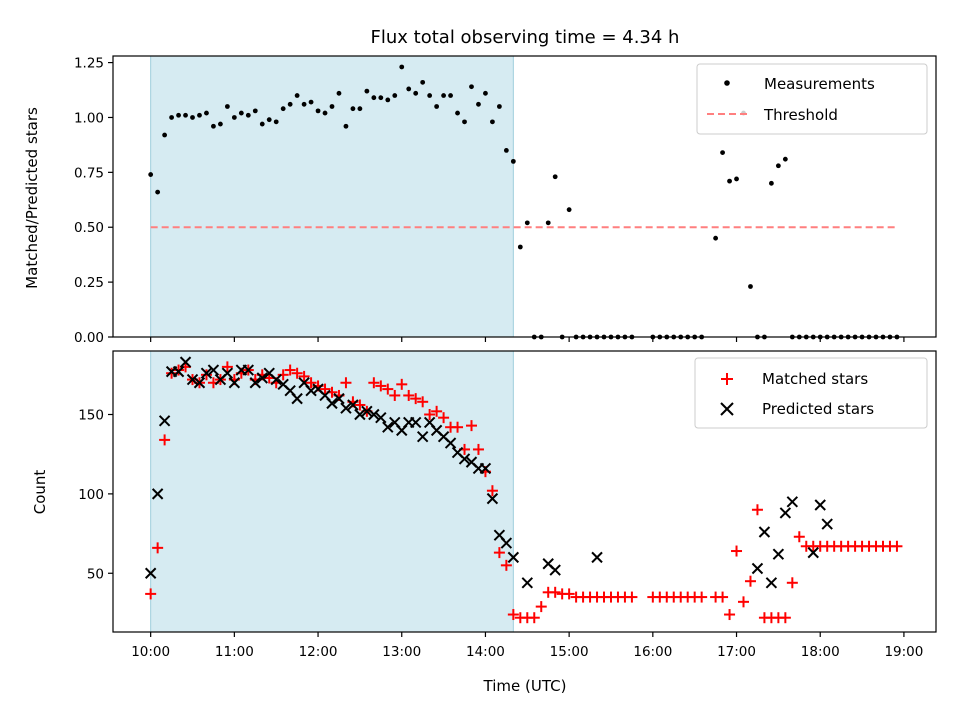 The image size is (960, 720). What do you see at coordinates (318, 652) in the screenshot?
I see `x-tick-label: 12:00` at bounding box center [318, 652].